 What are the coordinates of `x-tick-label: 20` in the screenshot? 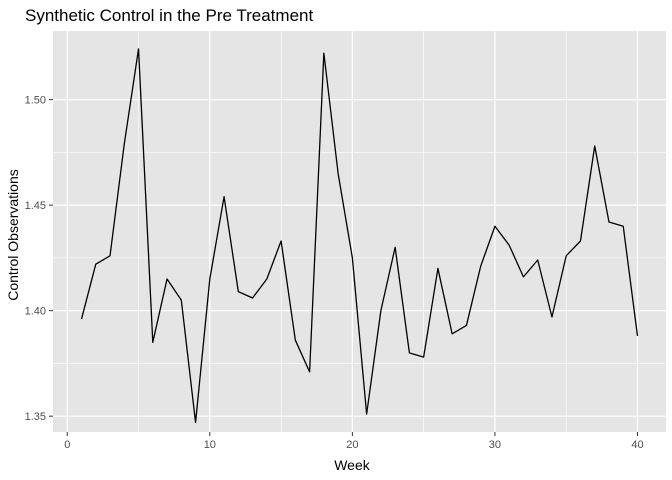 It's located at (352, 445).